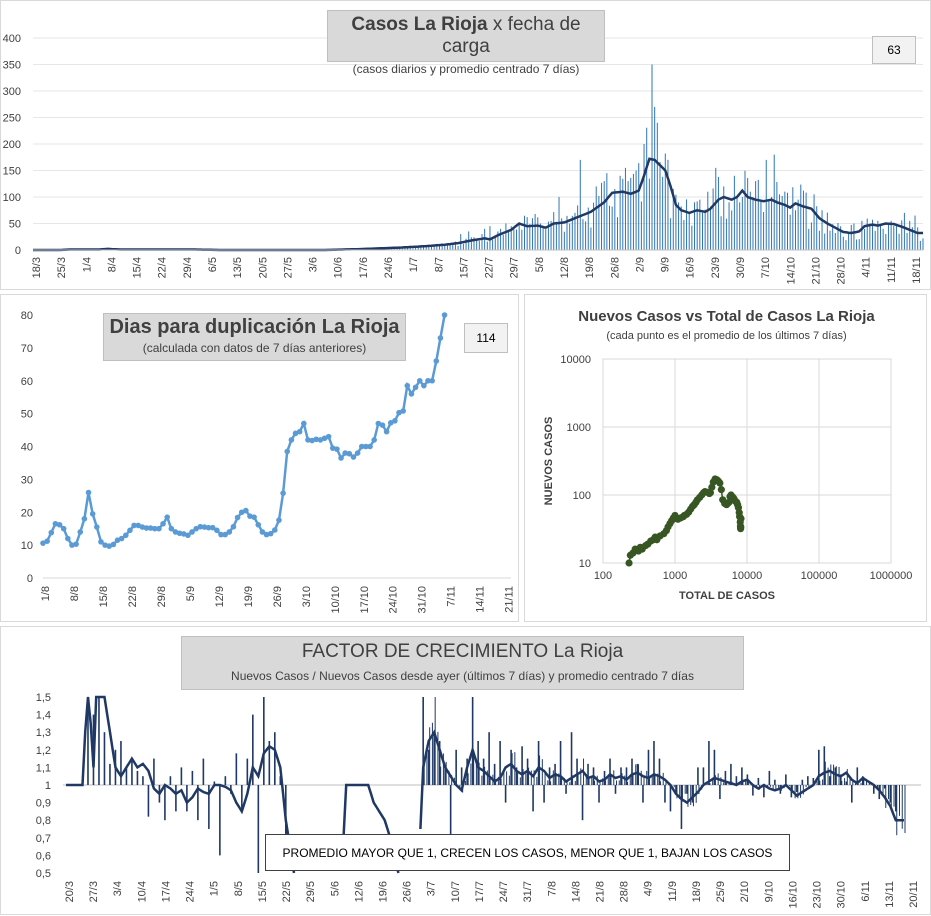 The image size is (931, 916). I want to click on daily-x-tick-label: 2/9, so click(640, 264).